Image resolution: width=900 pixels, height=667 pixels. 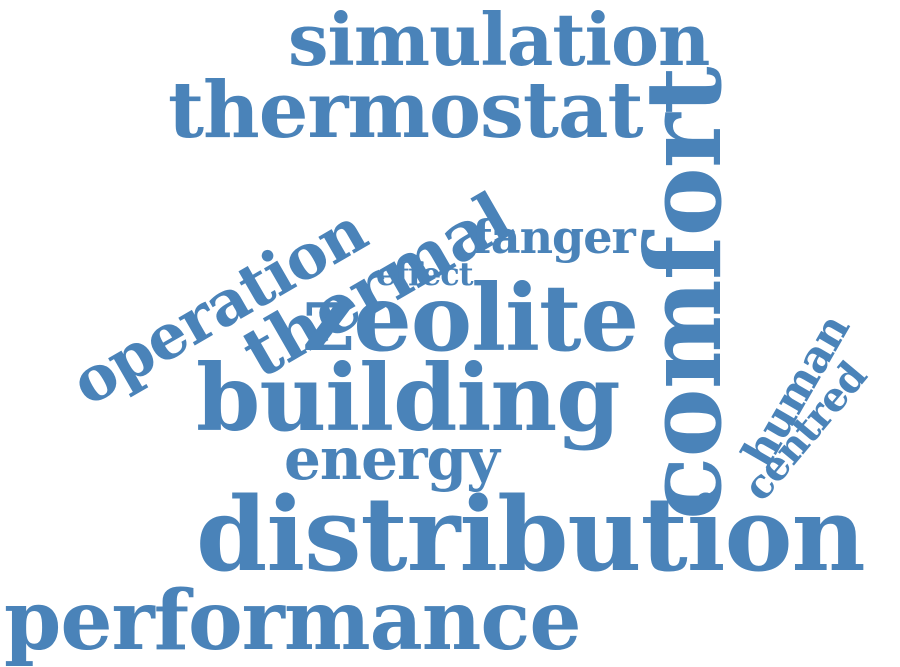 What do you see at coordinates (392, 459) in the screenshot?
I see `word-energy: energy` at bounding box center [392, 459].